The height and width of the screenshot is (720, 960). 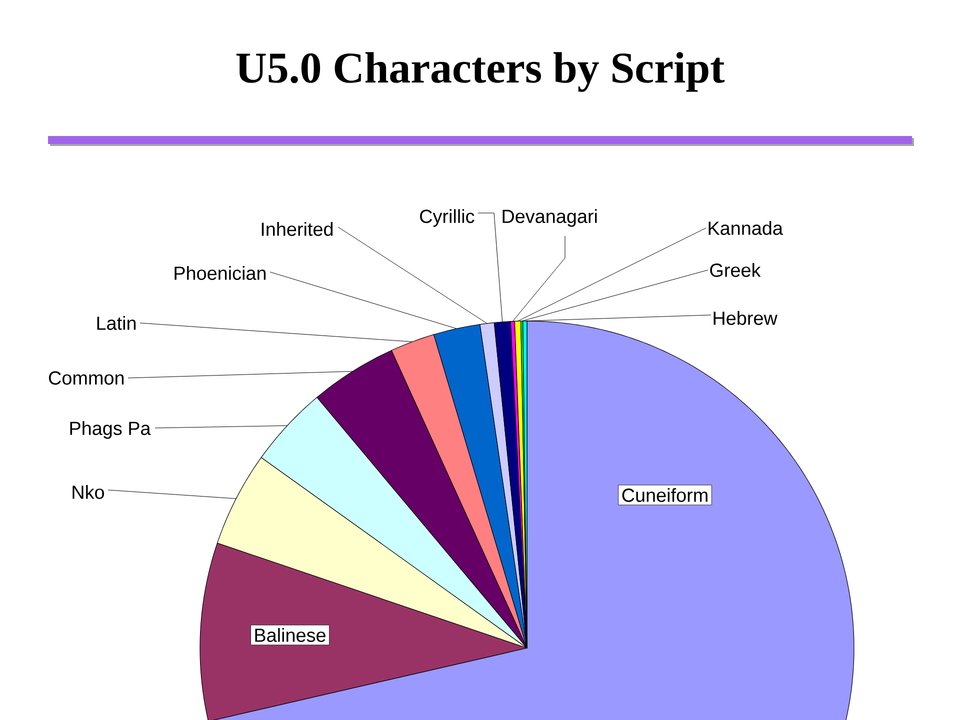 I want to click on slice-label: Greek, so click(x=735, y=270).